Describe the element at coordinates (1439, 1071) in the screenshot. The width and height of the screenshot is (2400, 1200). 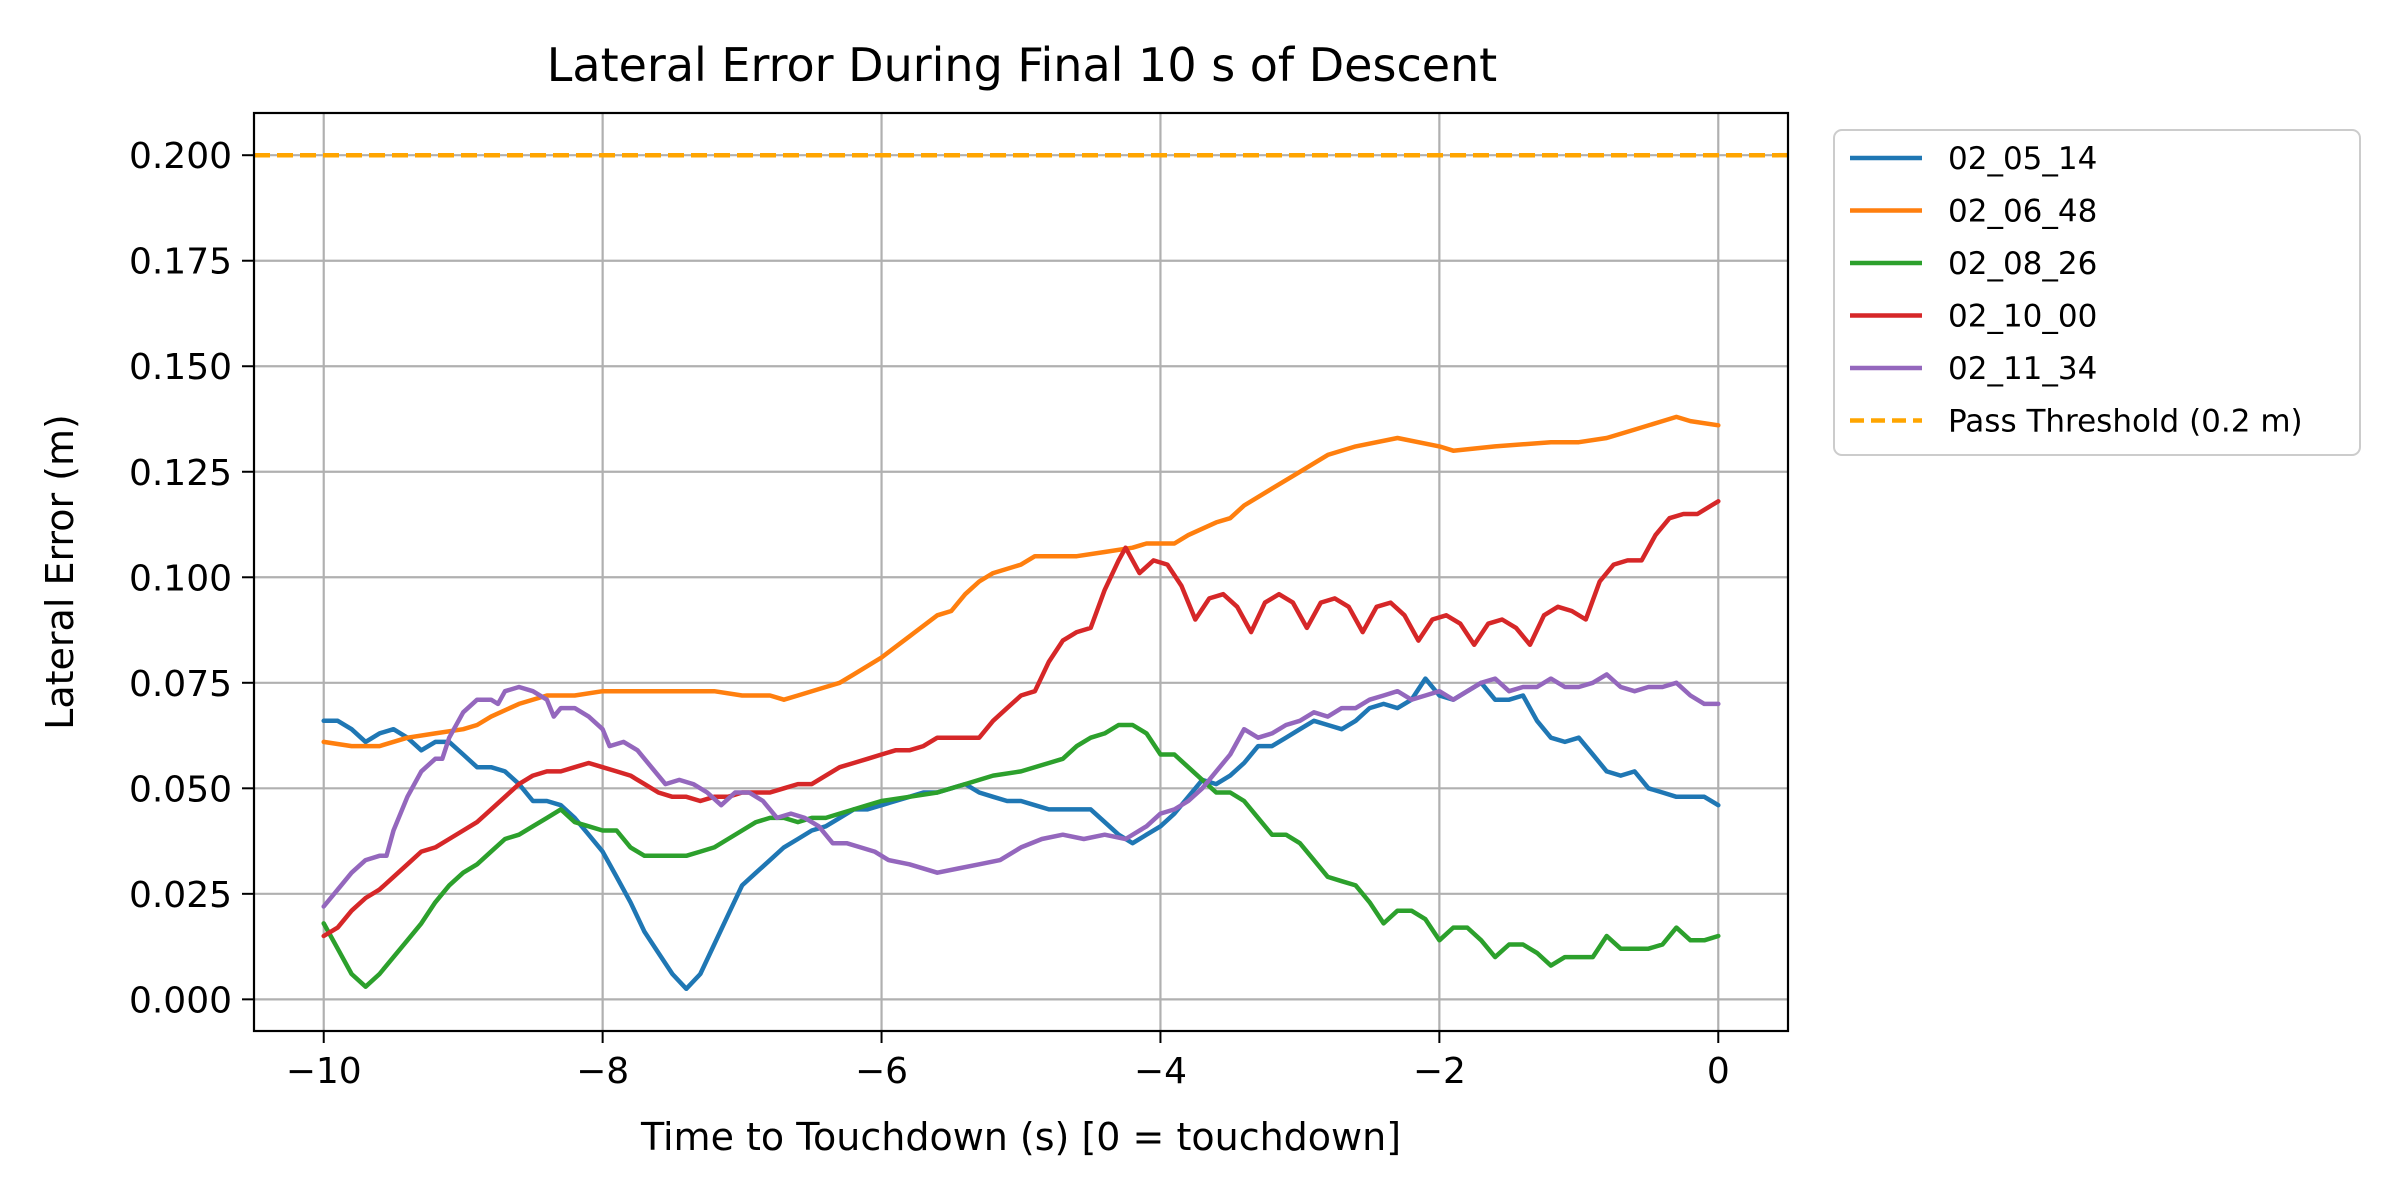
I see `x-tick-label: −2` at that location.